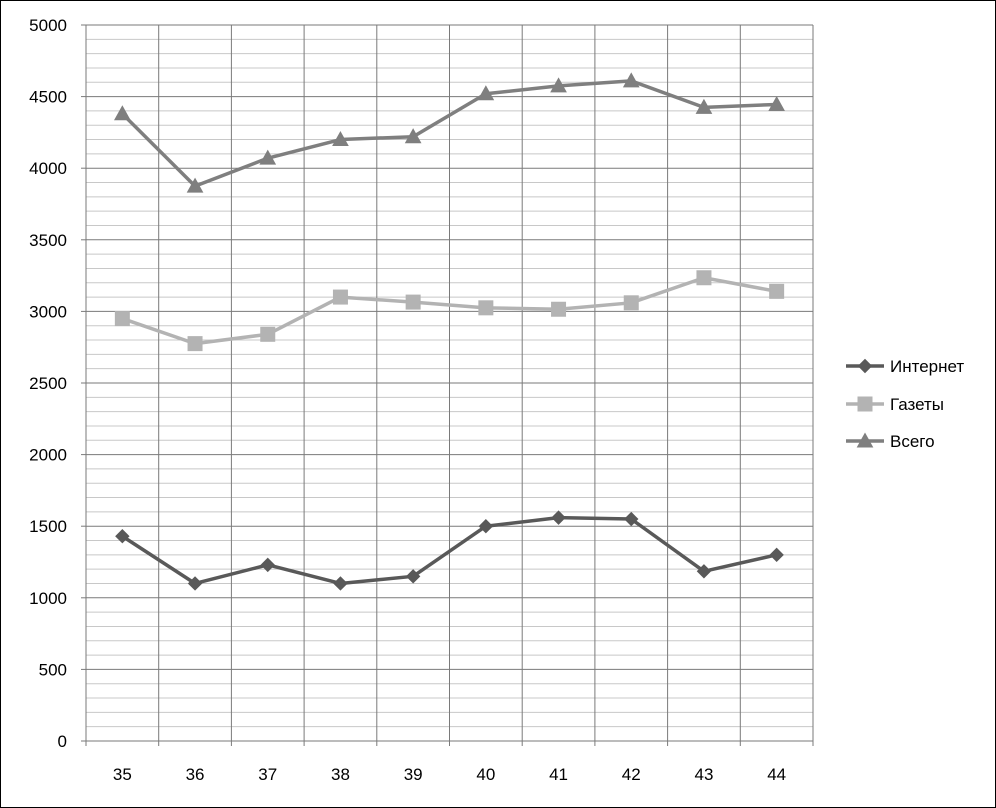 This screenshot has width=996, height=808. What do you see at coordinates (927, 366) in the screenshot?
I see `legend-label-1: Интернет` at bounding box center [927, 366].